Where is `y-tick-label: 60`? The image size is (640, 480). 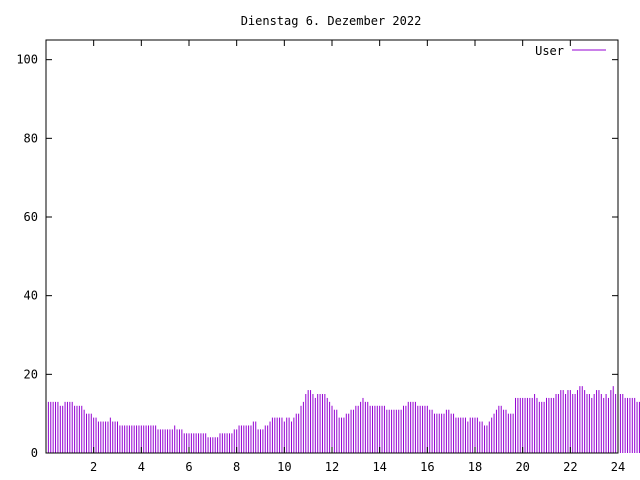 y-tick-label: 60 is located at coordinates (31, 217).